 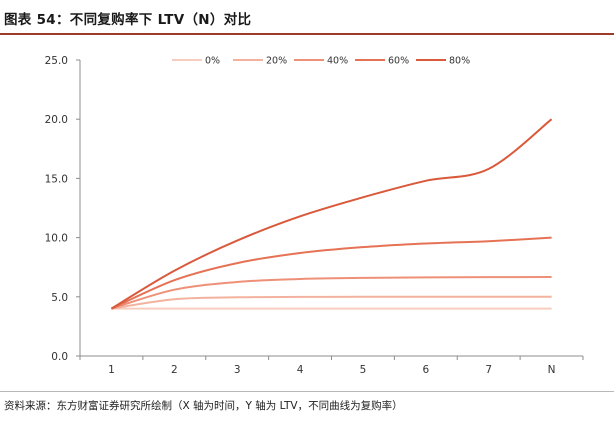 I want to click on y-tick-label: 20.0, so click(x=56, y=120).